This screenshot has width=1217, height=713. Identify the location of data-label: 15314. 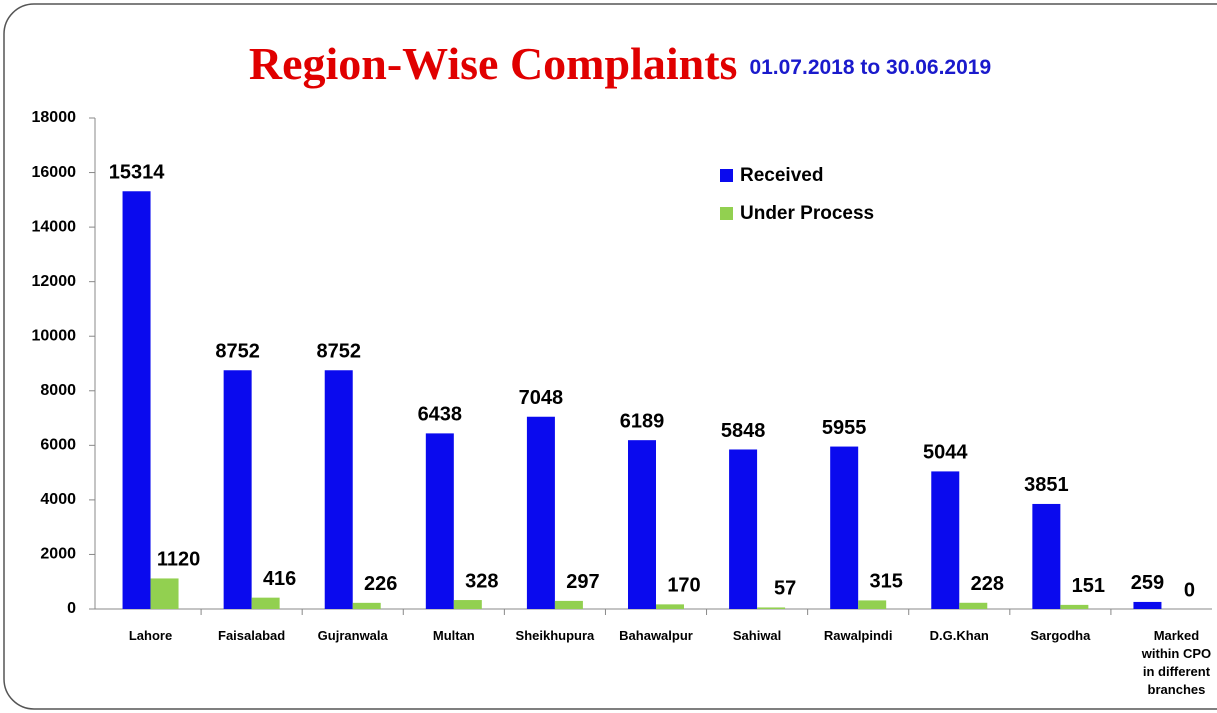
(137, 173).